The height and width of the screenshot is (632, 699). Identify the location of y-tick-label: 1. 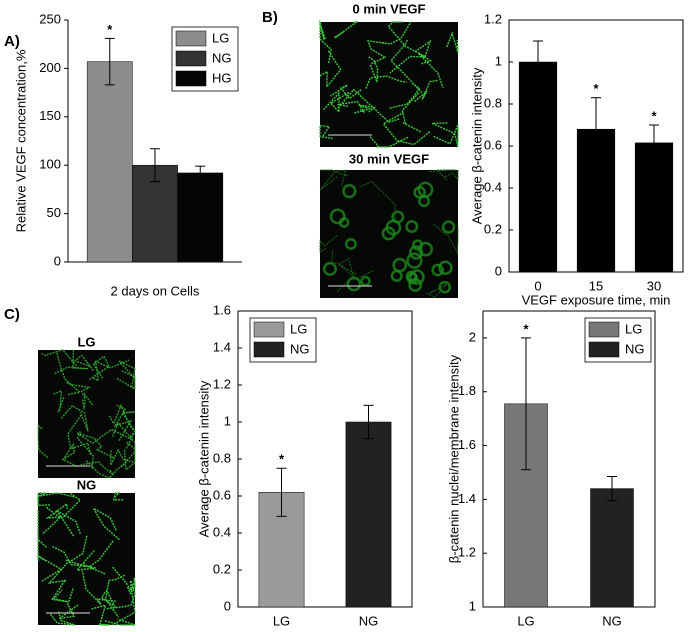
(472, 605).